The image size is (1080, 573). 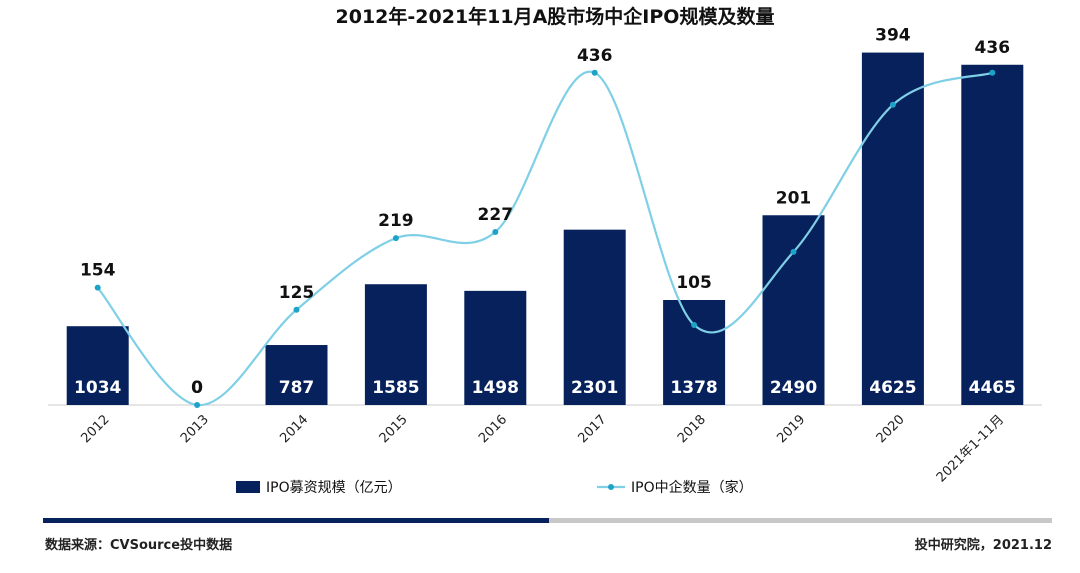 What do you see at coordinates (494, 487) in the screenshot?
I see `legend: IPO募资规模（亿元） IPO中企数量（家）` at bounding box center [494, 487].